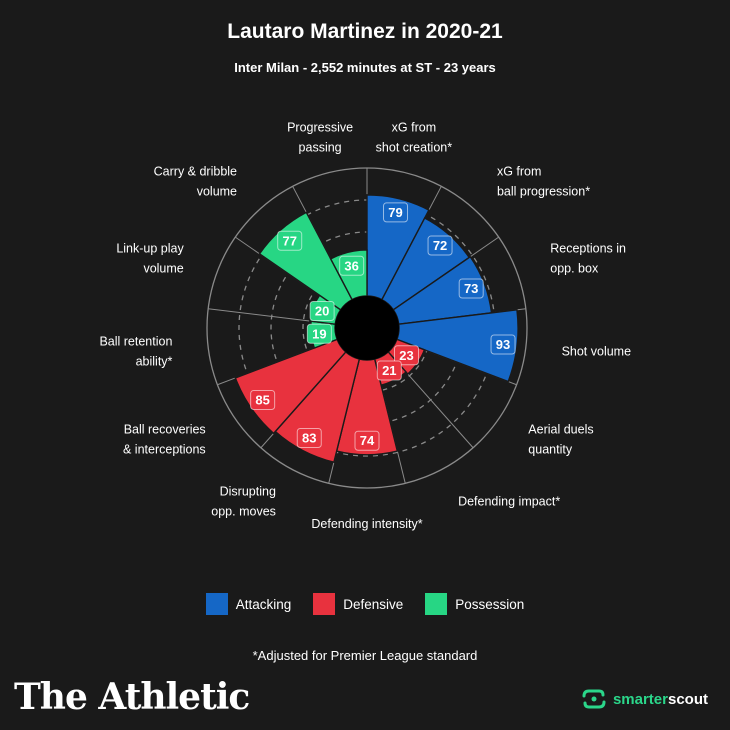  Describe the element at coordinates (490, 604) in the screenshot. I see `legend-label-possession: Possession` at that location.